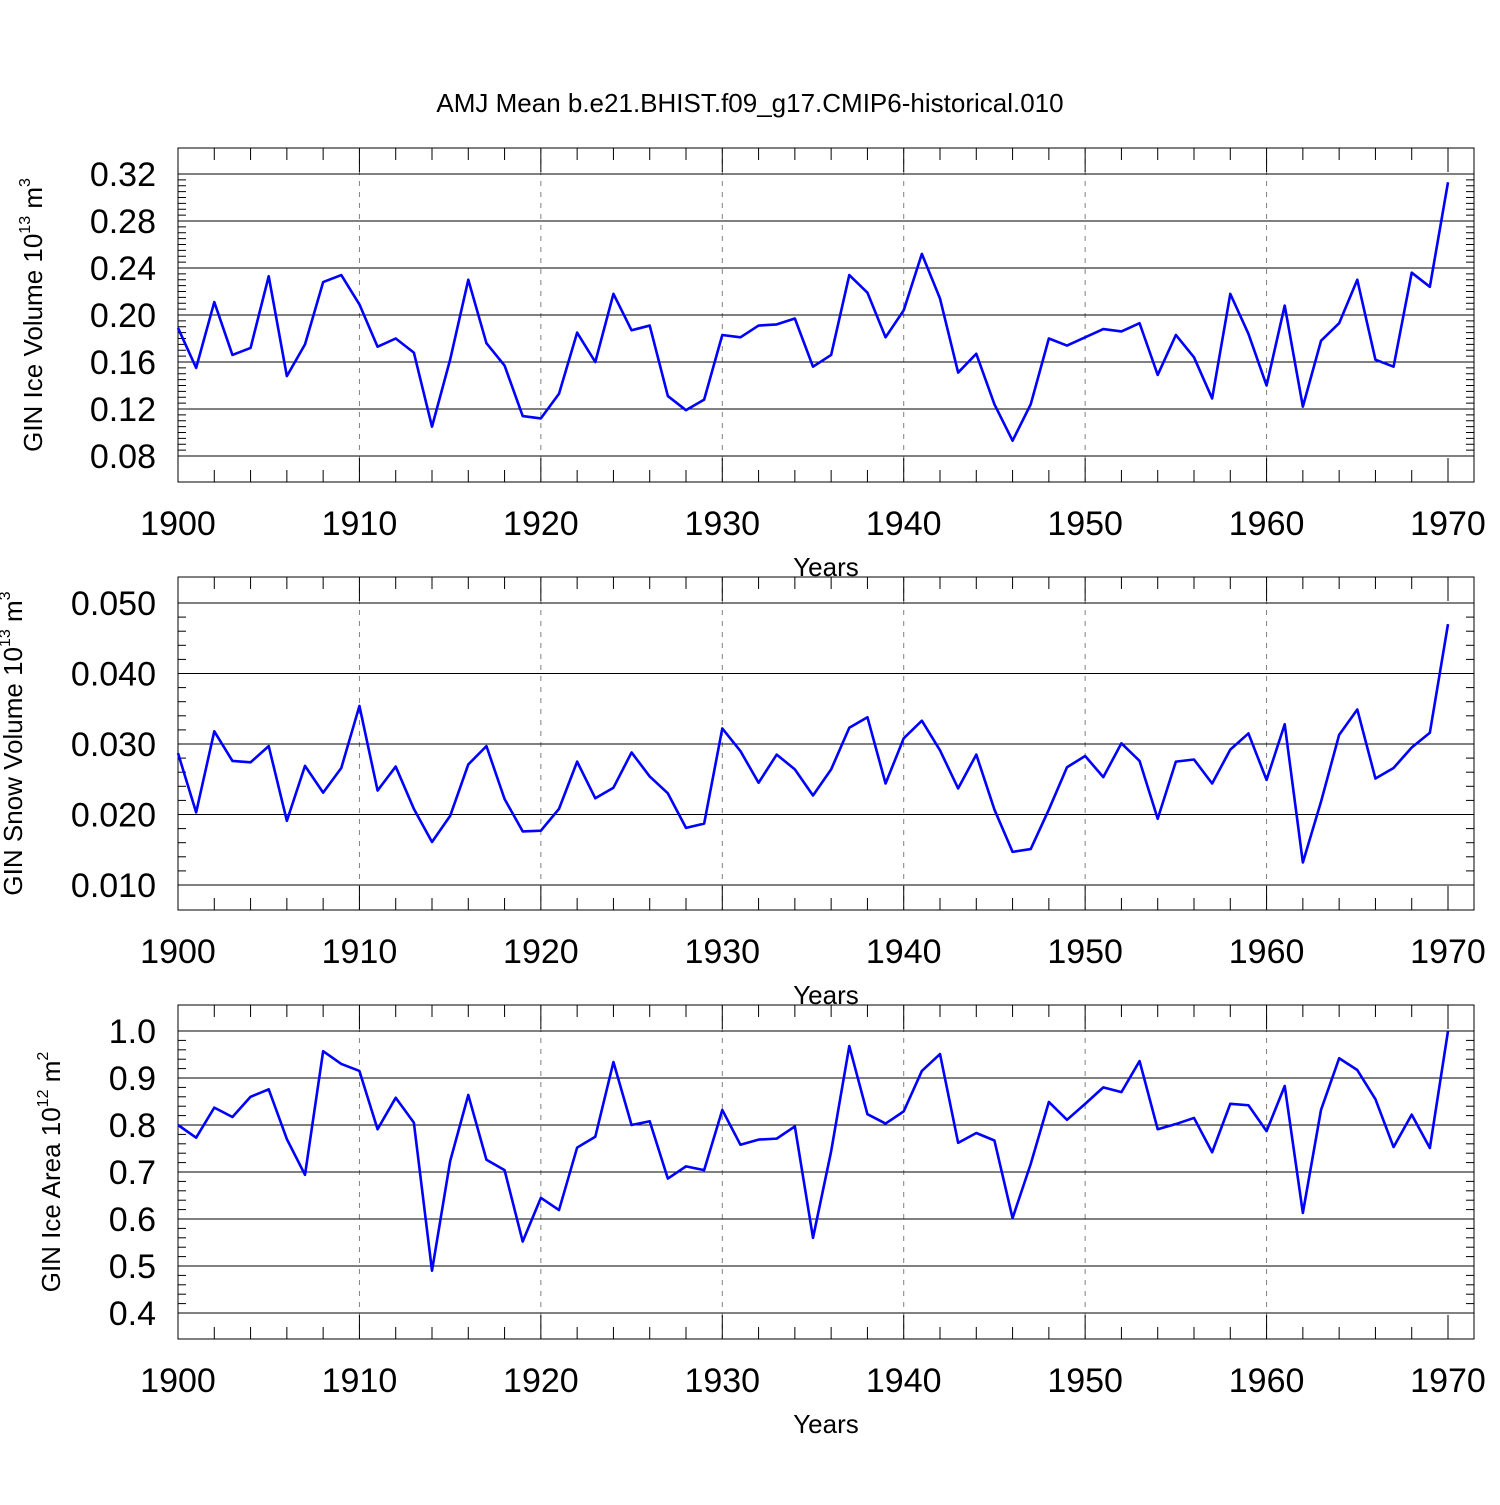  I want to click on y-tick-label: 0.040, so click(113, 675).